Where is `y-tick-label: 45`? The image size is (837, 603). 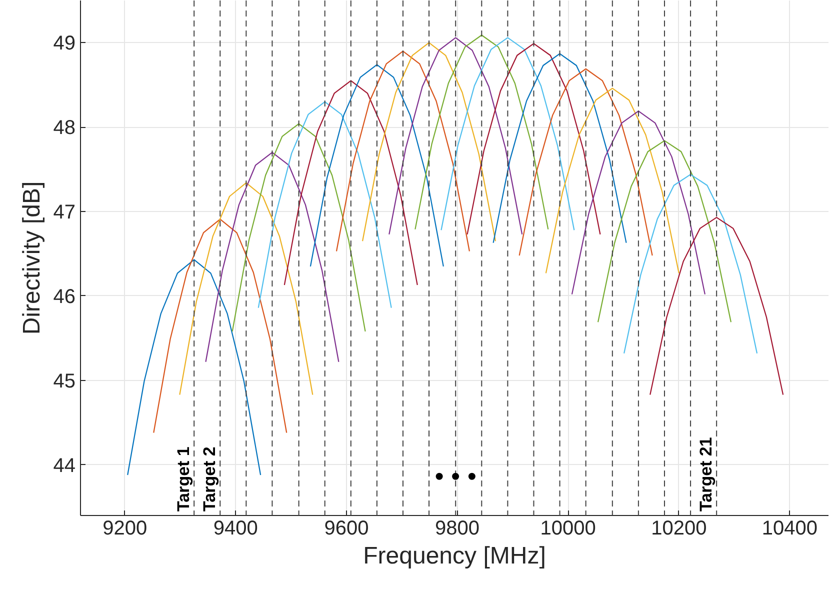 y-tick-label: 45 is located at coordinates (64, 381).